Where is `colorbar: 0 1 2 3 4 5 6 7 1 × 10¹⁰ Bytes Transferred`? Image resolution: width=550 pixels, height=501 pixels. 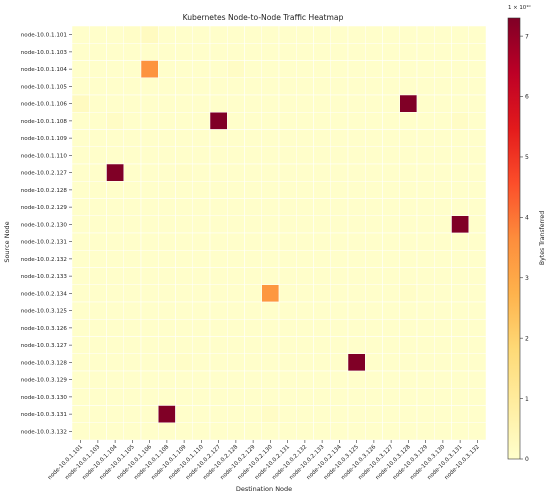 colorbar: 0 1 2 3 4 5 6 7 1 × 10¹⁰ Bytes Transferred is located at coordinates (526, 233).